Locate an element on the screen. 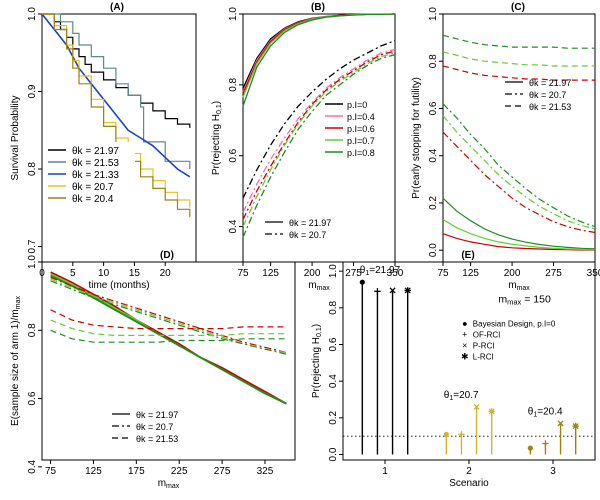 The width and height of the screenshot is (600, 500). x-axis-label-sub: max is located at coordinates (324, 288).